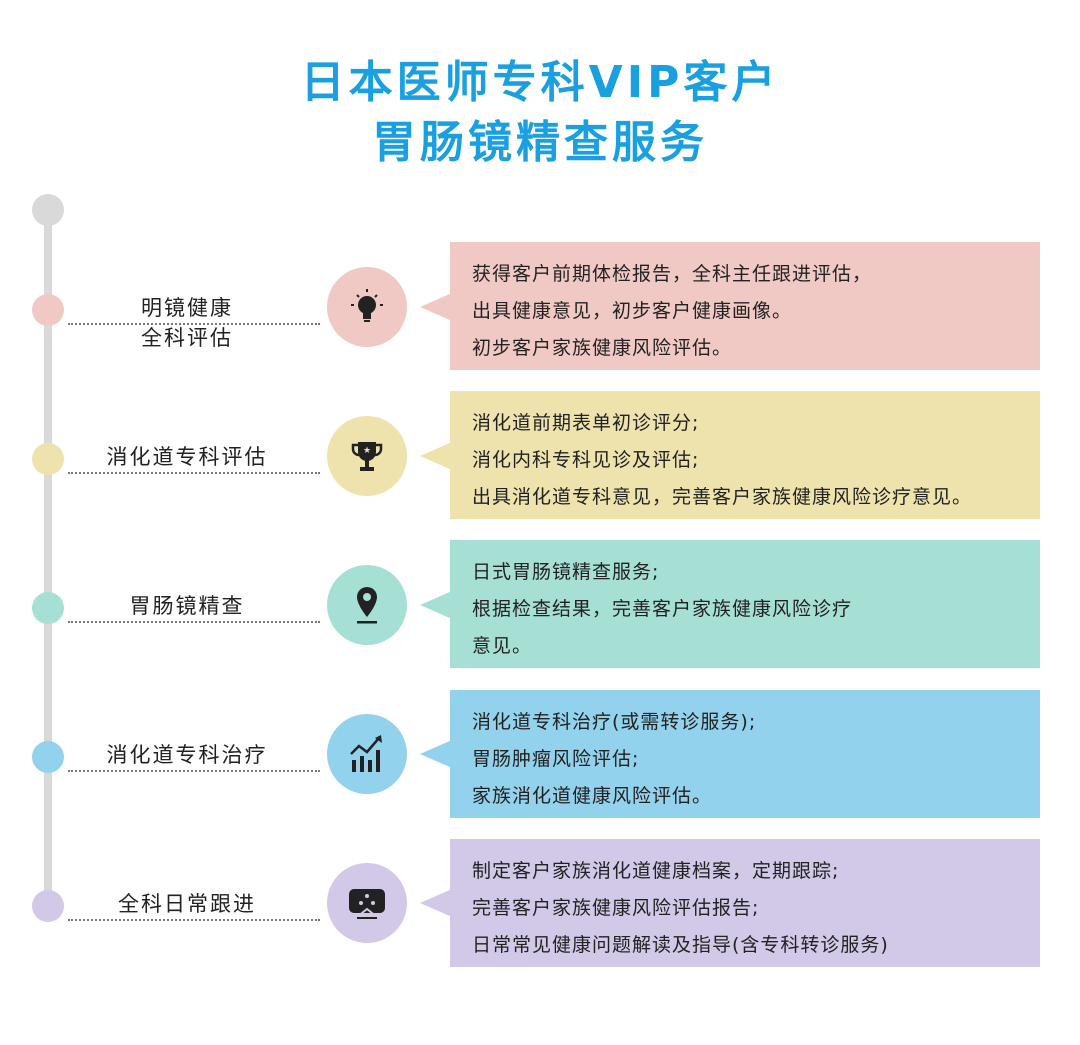 The image size is (1080, 1045). What do you see at coordinates (586, 423) in the screenshot?
I see `description-line: 消化道前期表单初诊评分;` at bounding box center [586, 423].